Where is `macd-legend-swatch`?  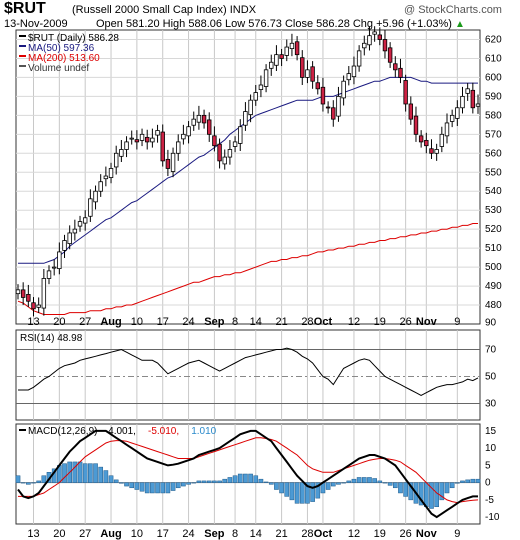
macd-legend-swatch is located at coordinates (22, 430).